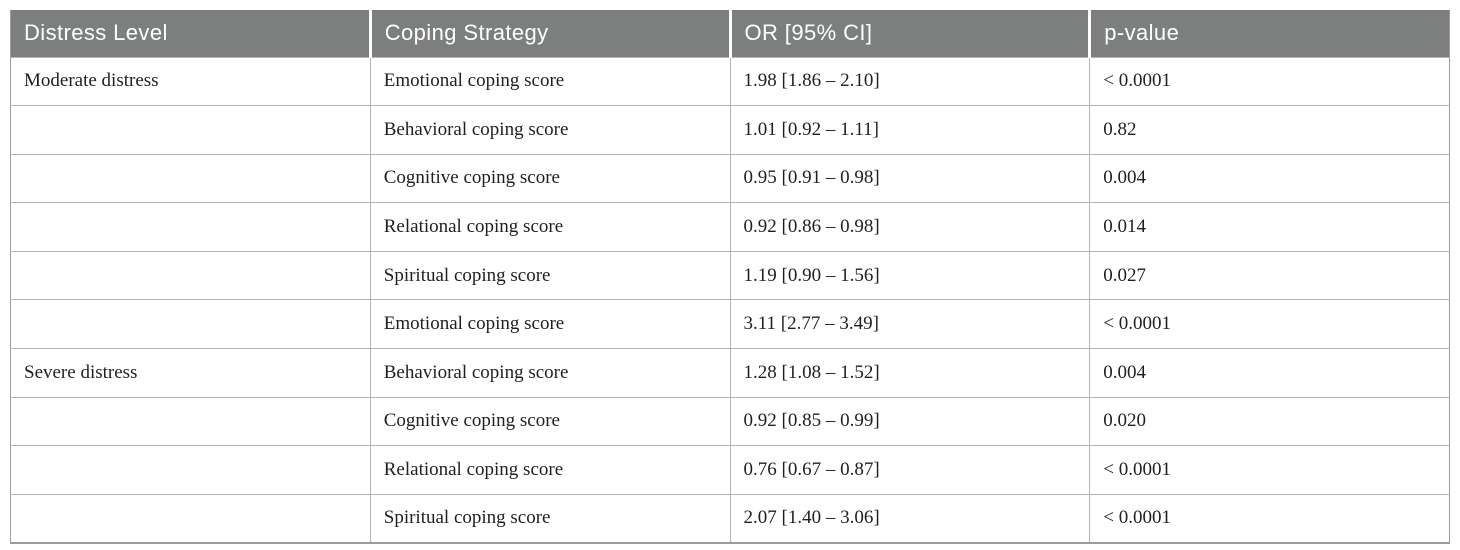 The image size is (1460, 550). Describe the element at coordinates (909, 324) in the screenshot. I see `or-ci-cell: 3.11 [2.77 – 3.49]` at that location.